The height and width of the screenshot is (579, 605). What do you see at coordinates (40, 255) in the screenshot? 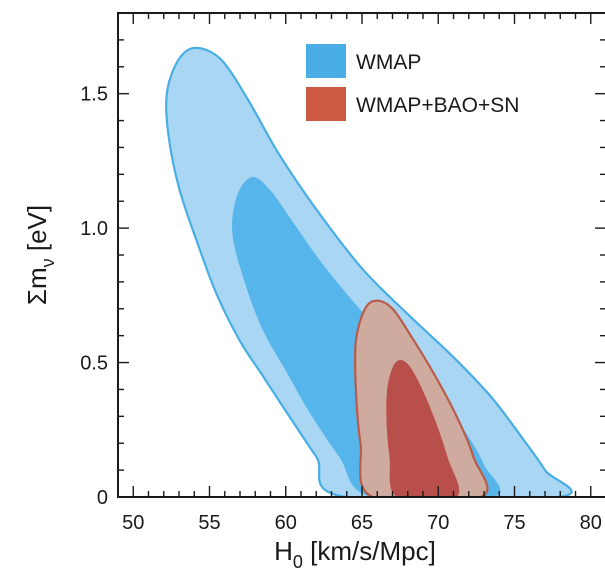
I see `y-axis-title: Σmν [eV]` at bounding box center [40, 255].